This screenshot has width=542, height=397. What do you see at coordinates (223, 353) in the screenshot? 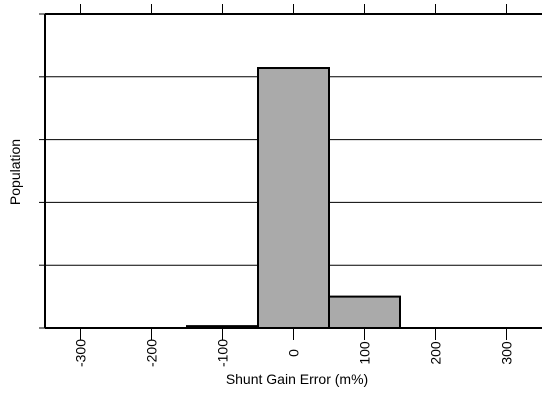
I see `x-tick-label-2: -100` at bounding box center [223, 353].